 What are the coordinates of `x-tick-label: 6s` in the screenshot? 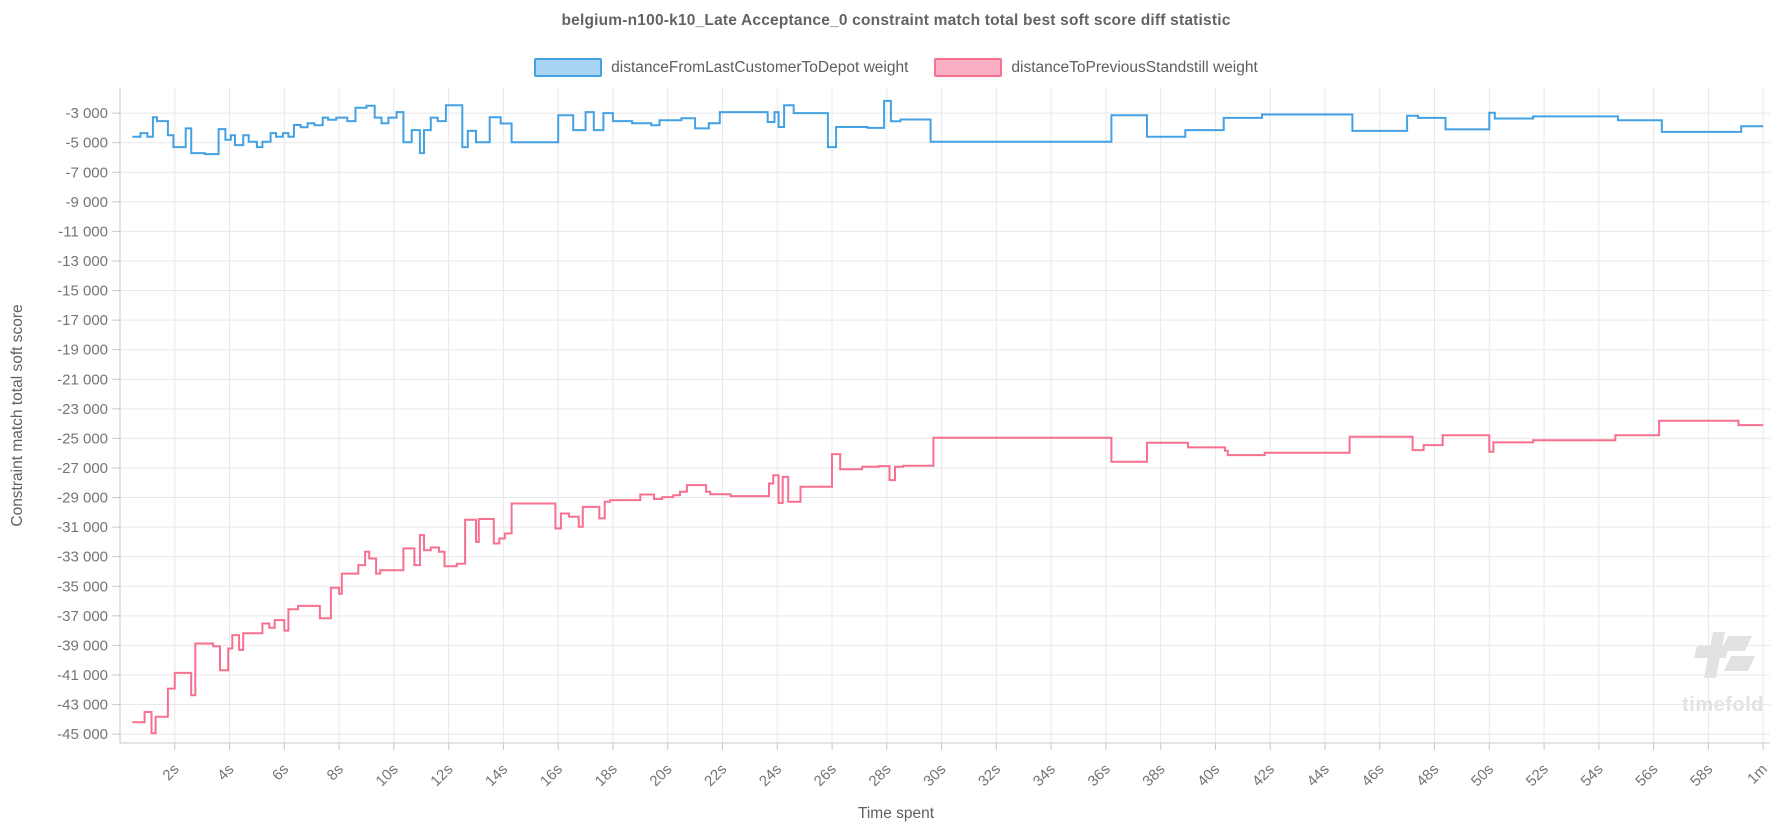 It's located at (280, 772).